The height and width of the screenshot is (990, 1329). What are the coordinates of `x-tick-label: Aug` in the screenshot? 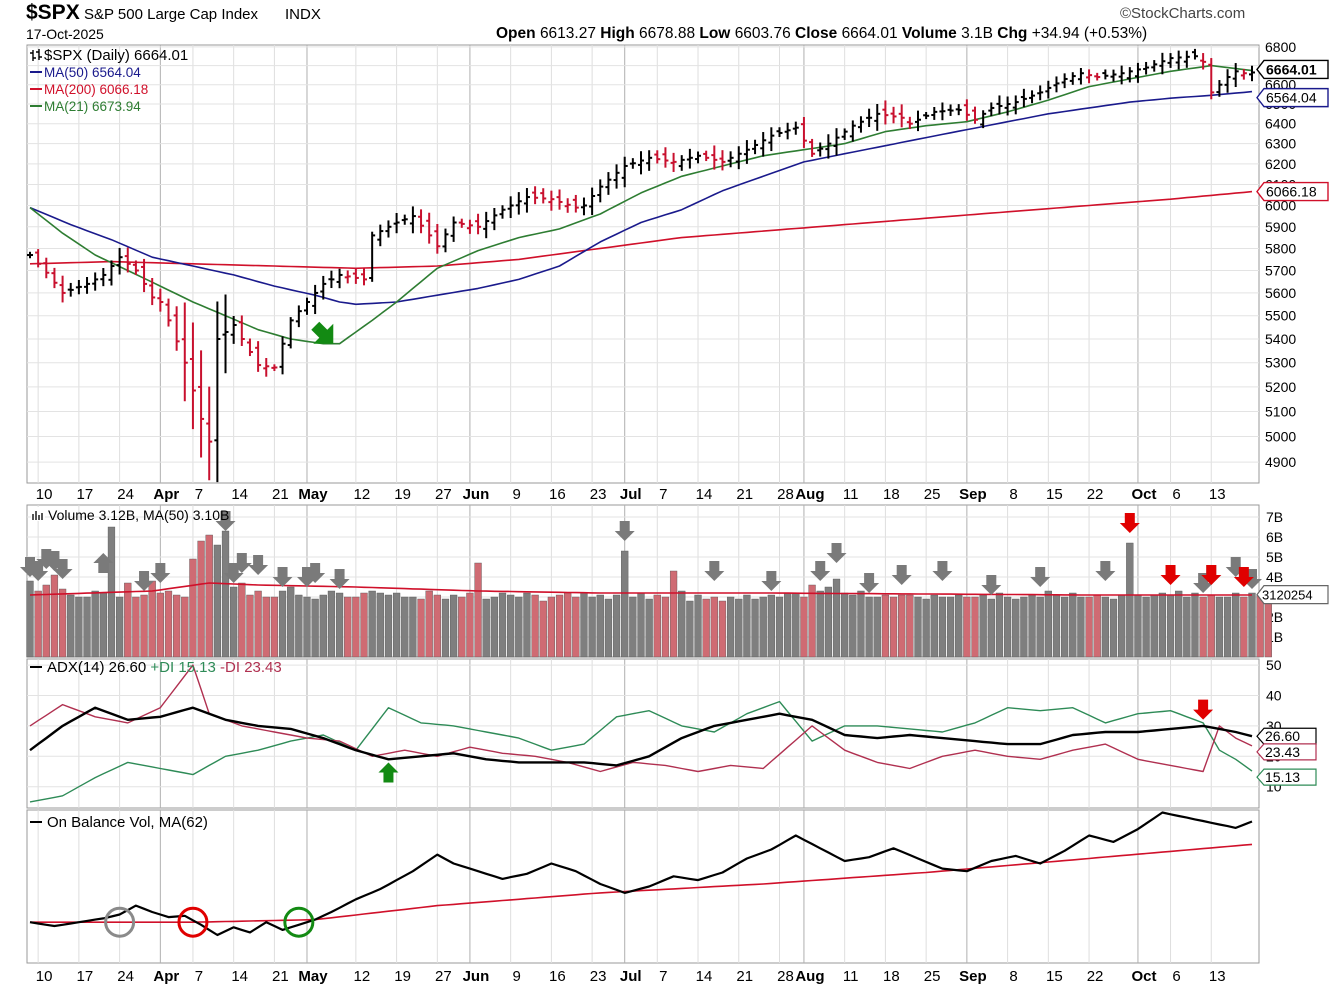 It's located at (809, 494).